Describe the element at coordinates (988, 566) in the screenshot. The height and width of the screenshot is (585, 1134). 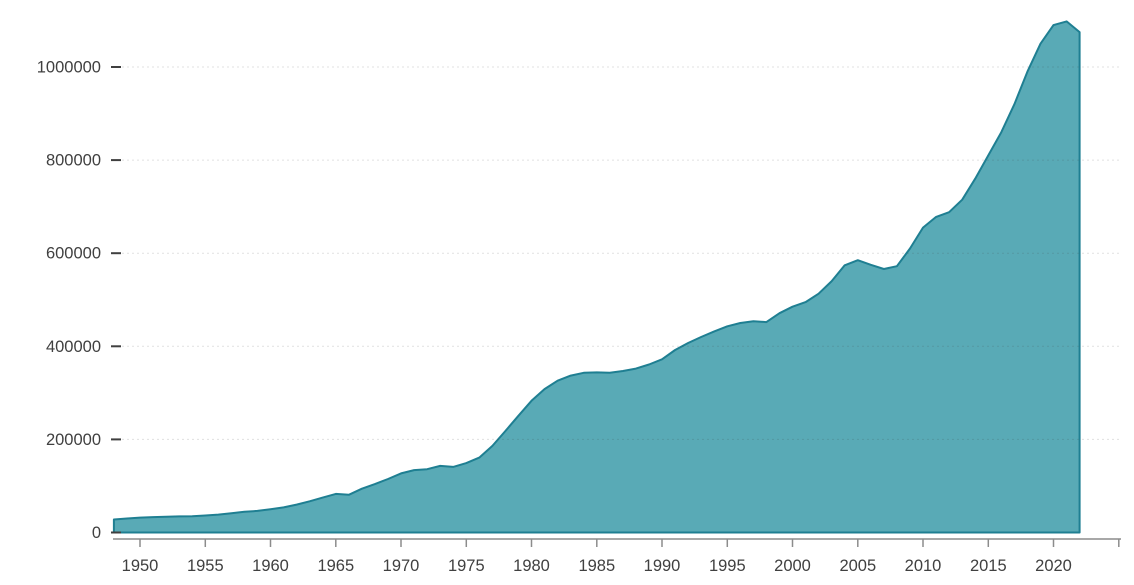
I see `x-tick-label: 2015` at that location.